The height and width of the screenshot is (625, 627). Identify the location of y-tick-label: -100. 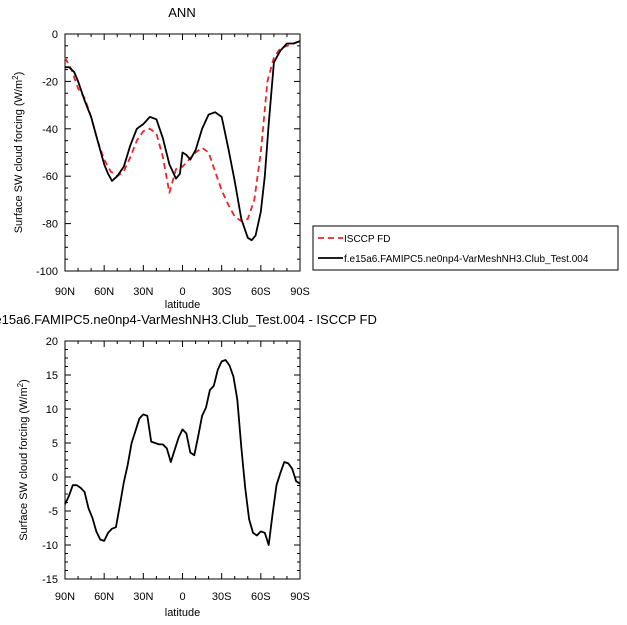
(47, 272).